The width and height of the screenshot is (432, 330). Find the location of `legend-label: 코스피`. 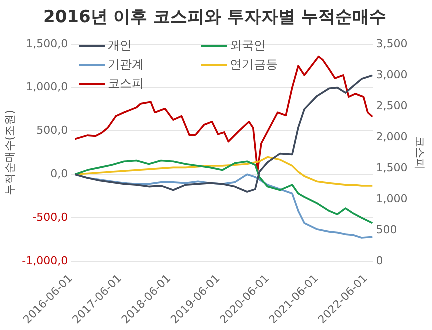

legend-label: 코스피 is located at coordinates (126, 83).